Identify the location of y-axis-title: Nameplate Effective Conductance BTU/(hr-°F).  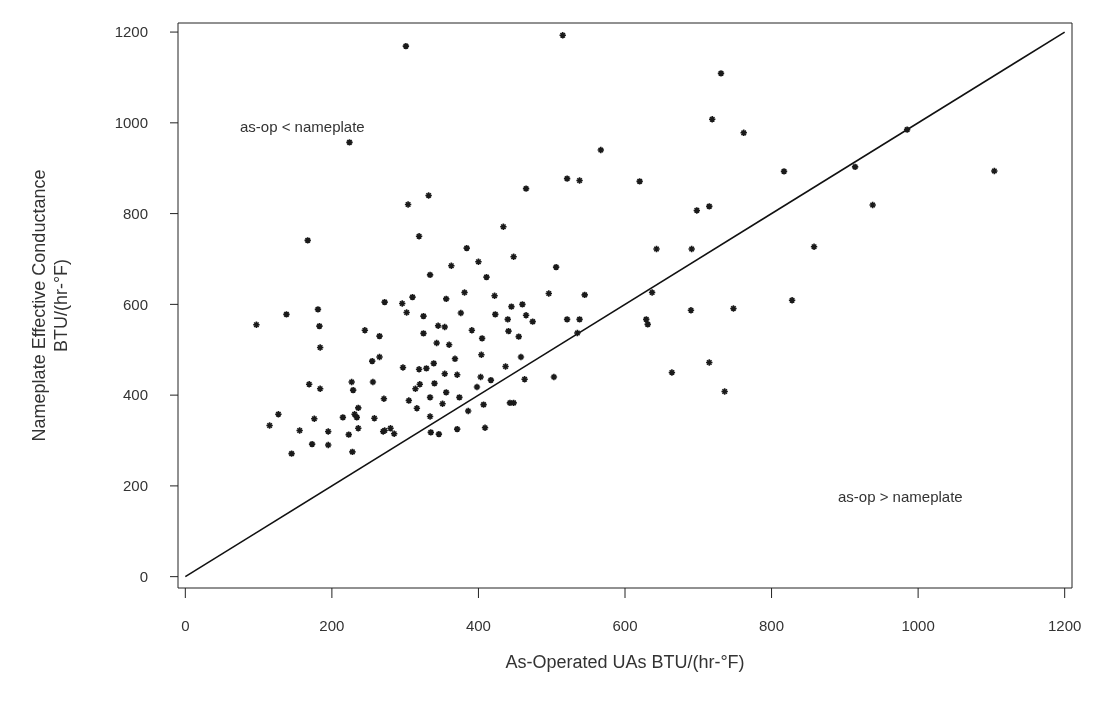
(50, 305).